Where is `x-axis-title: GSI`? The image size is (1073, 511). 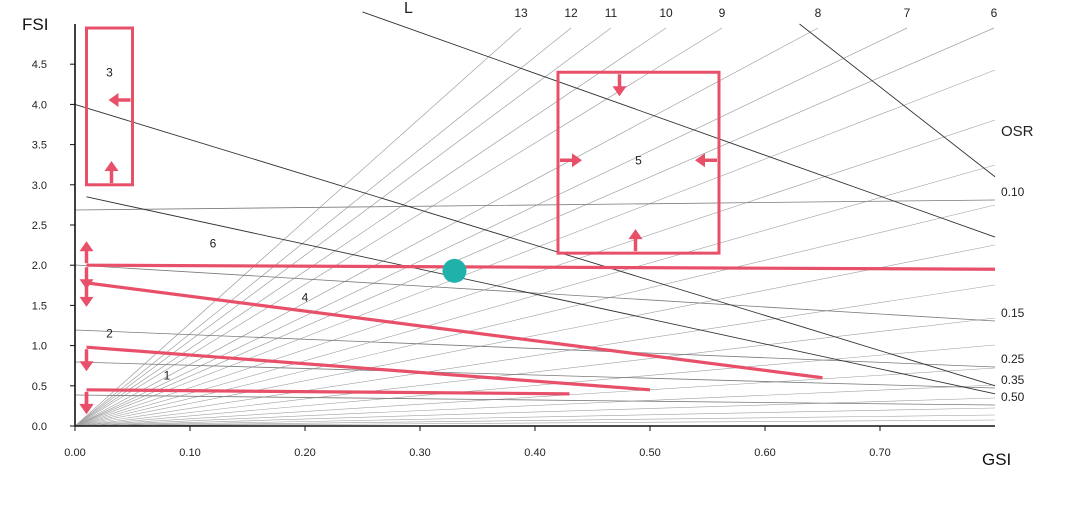 x-axis-title: GSI is located at coordinates (996, 459).